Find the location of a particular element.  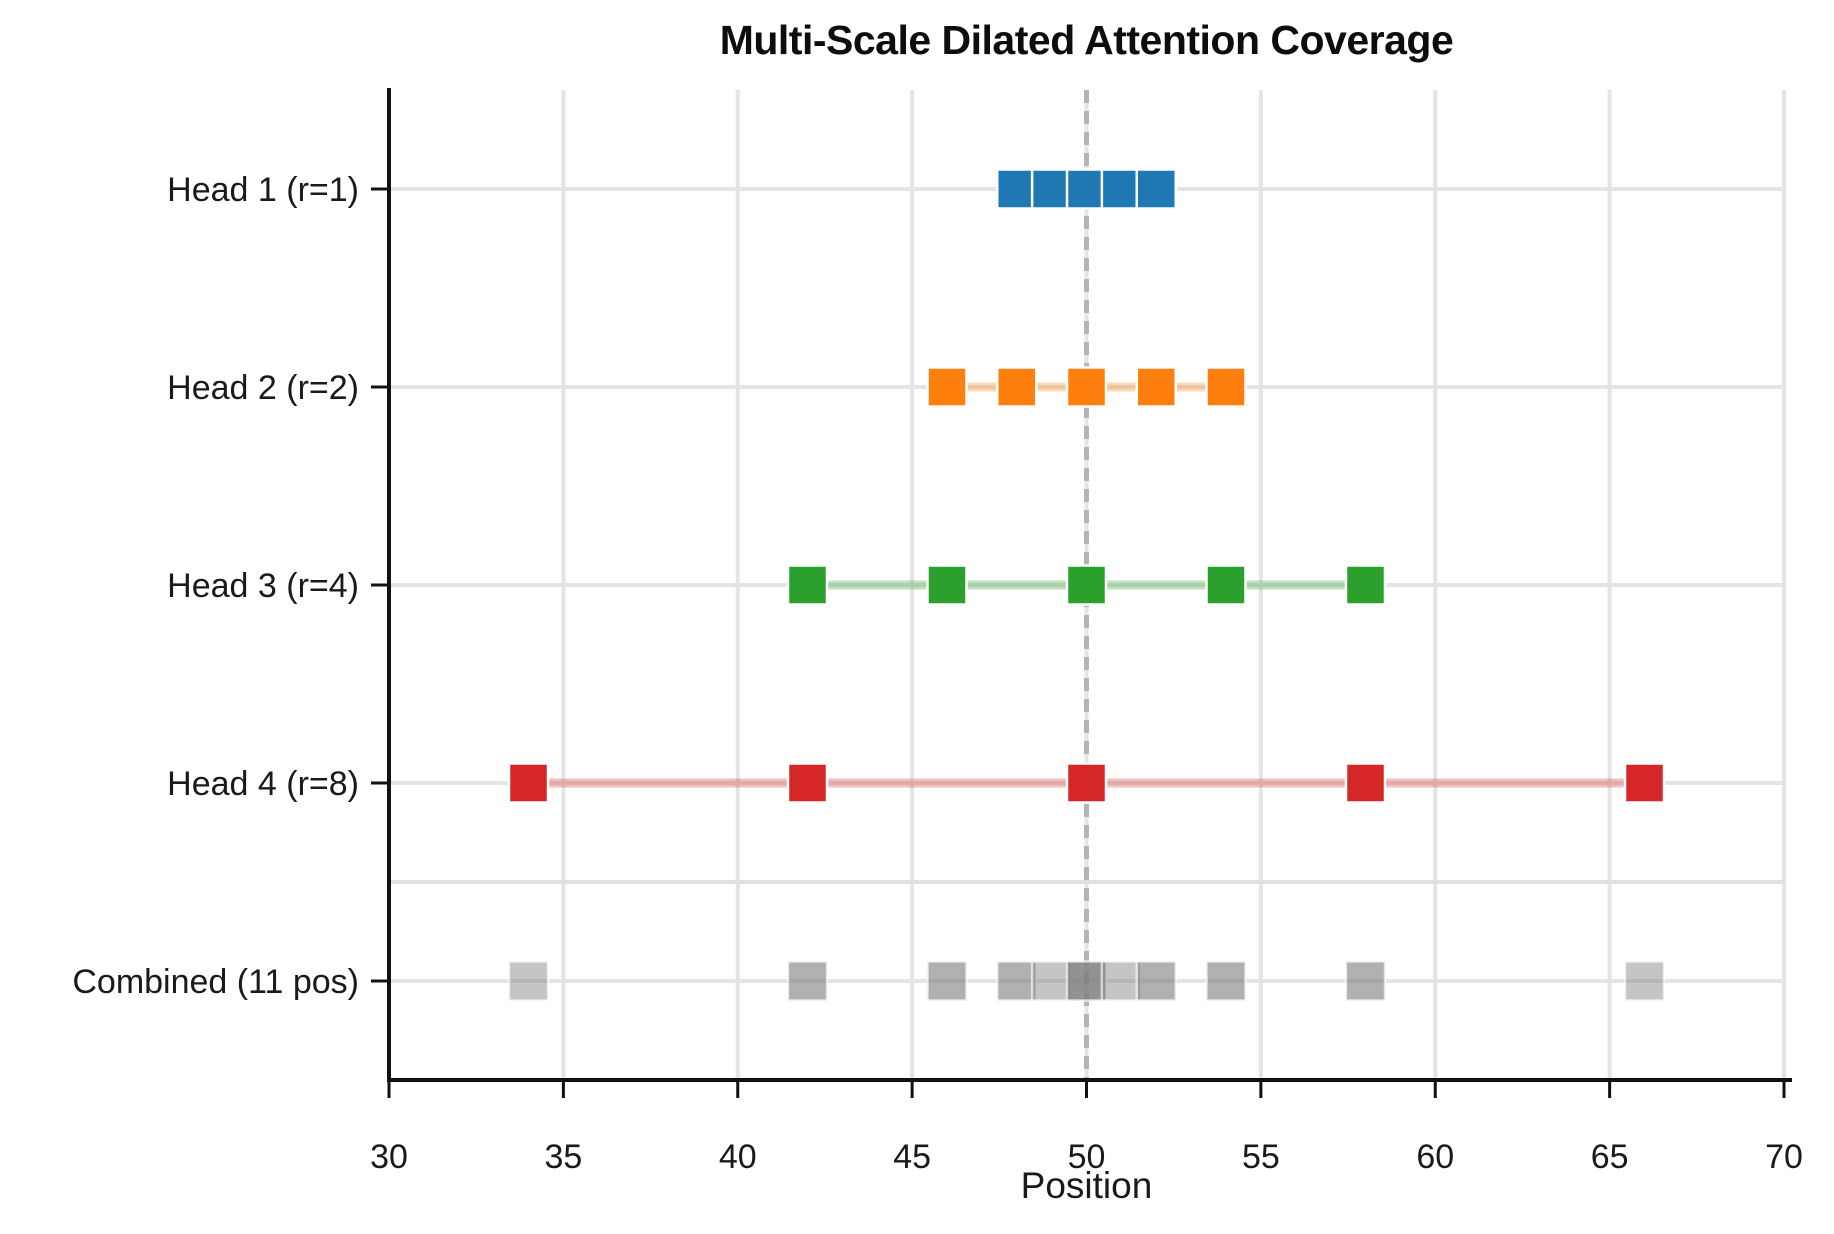

x-axis-label: Position is located at coordinates (1086, 1185).